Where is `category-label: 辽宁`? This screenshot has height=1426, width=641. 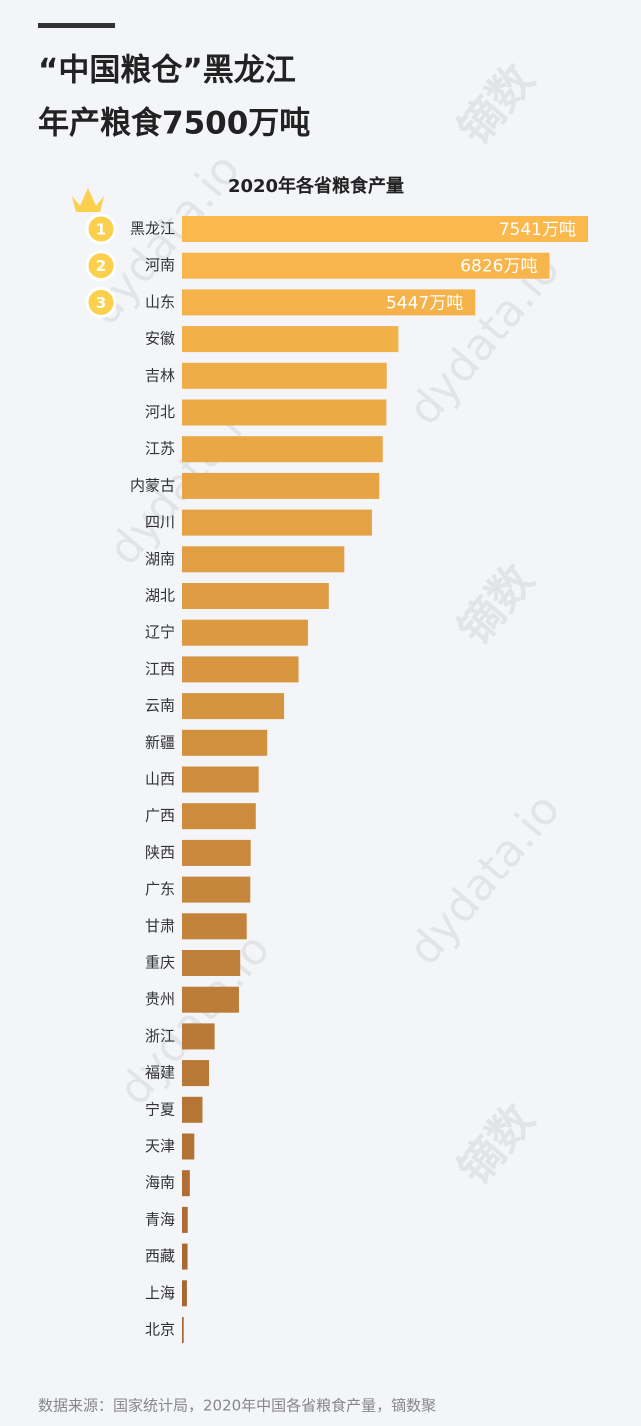
category-label: 辽宁 is located at coordinates (160, 632).